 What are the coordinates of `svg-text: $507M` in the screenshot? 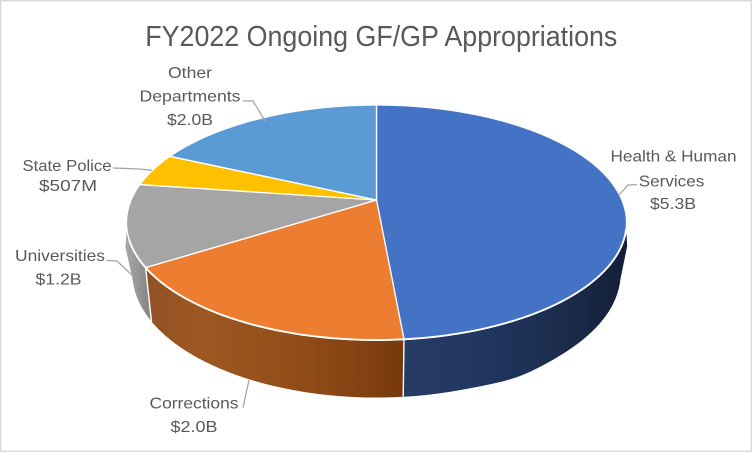 It's located at (68, 186).